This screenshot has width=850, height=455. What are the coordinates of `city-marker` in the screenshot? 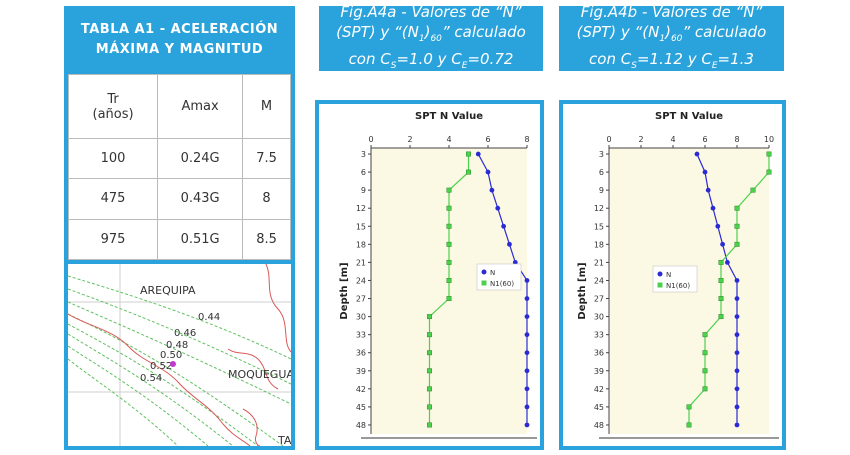 It's located at (173, 364).